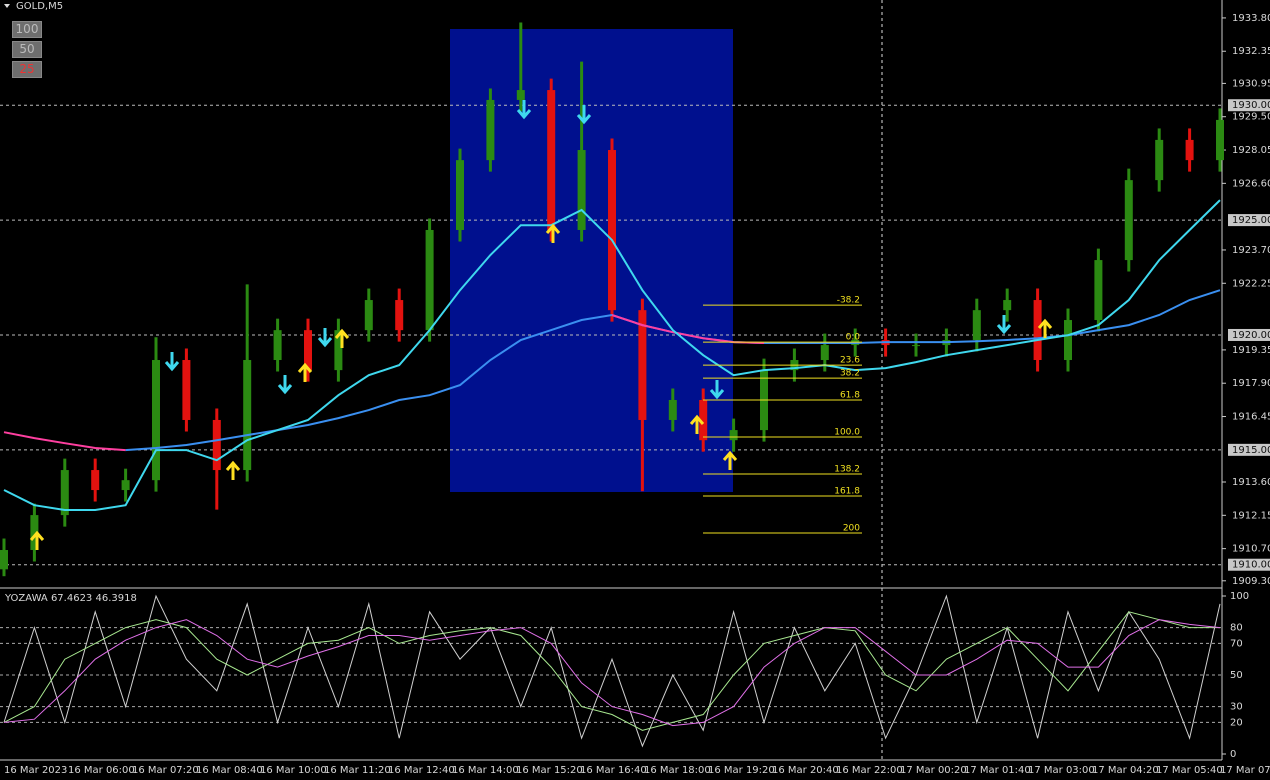  I want to click on x-tick-label: 16 Mar 07:20, so click(165, 770).